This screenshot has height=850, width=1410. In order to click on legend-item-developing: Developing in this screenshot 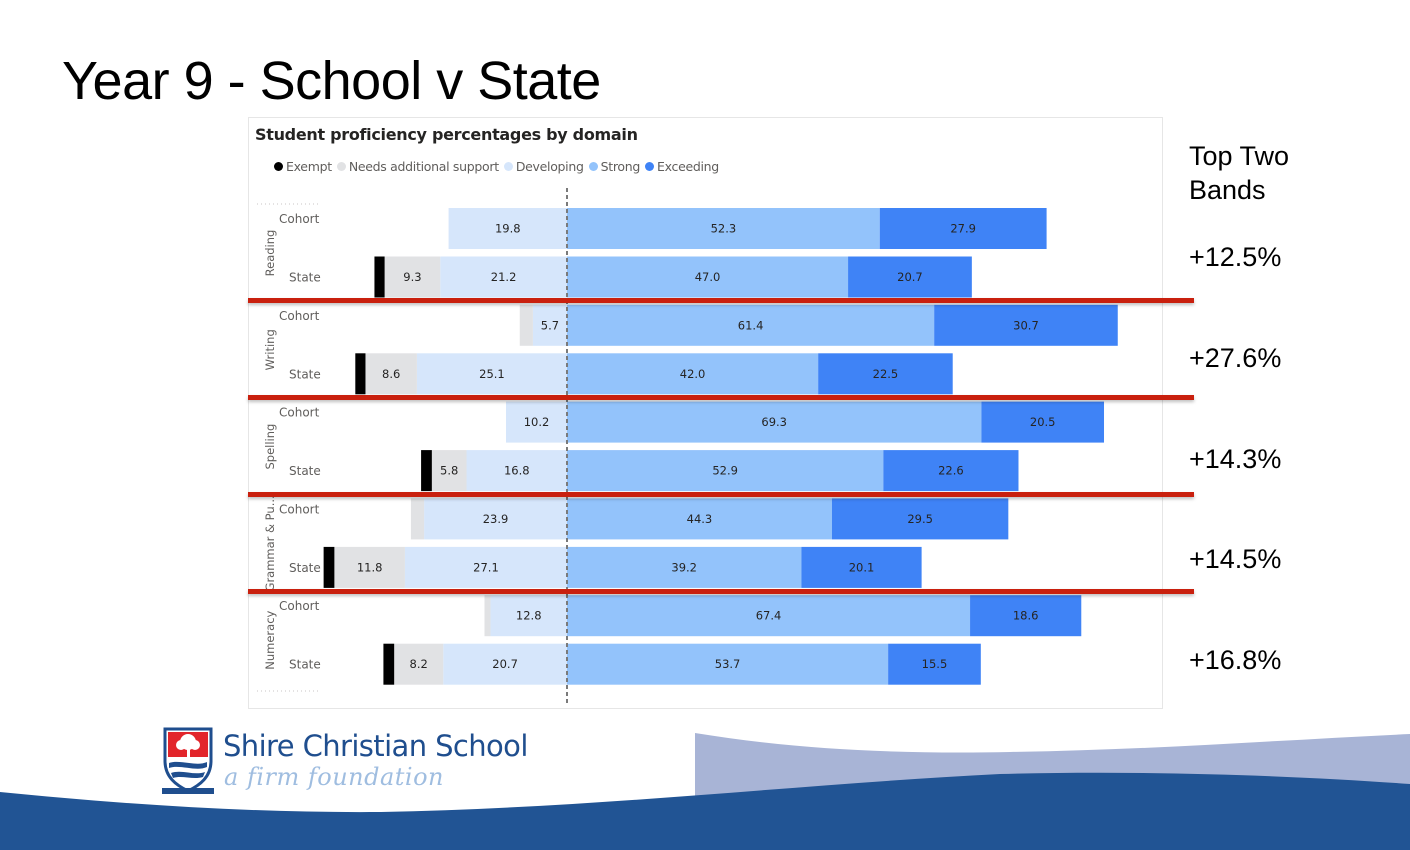, I will do `click(543, 166)`.